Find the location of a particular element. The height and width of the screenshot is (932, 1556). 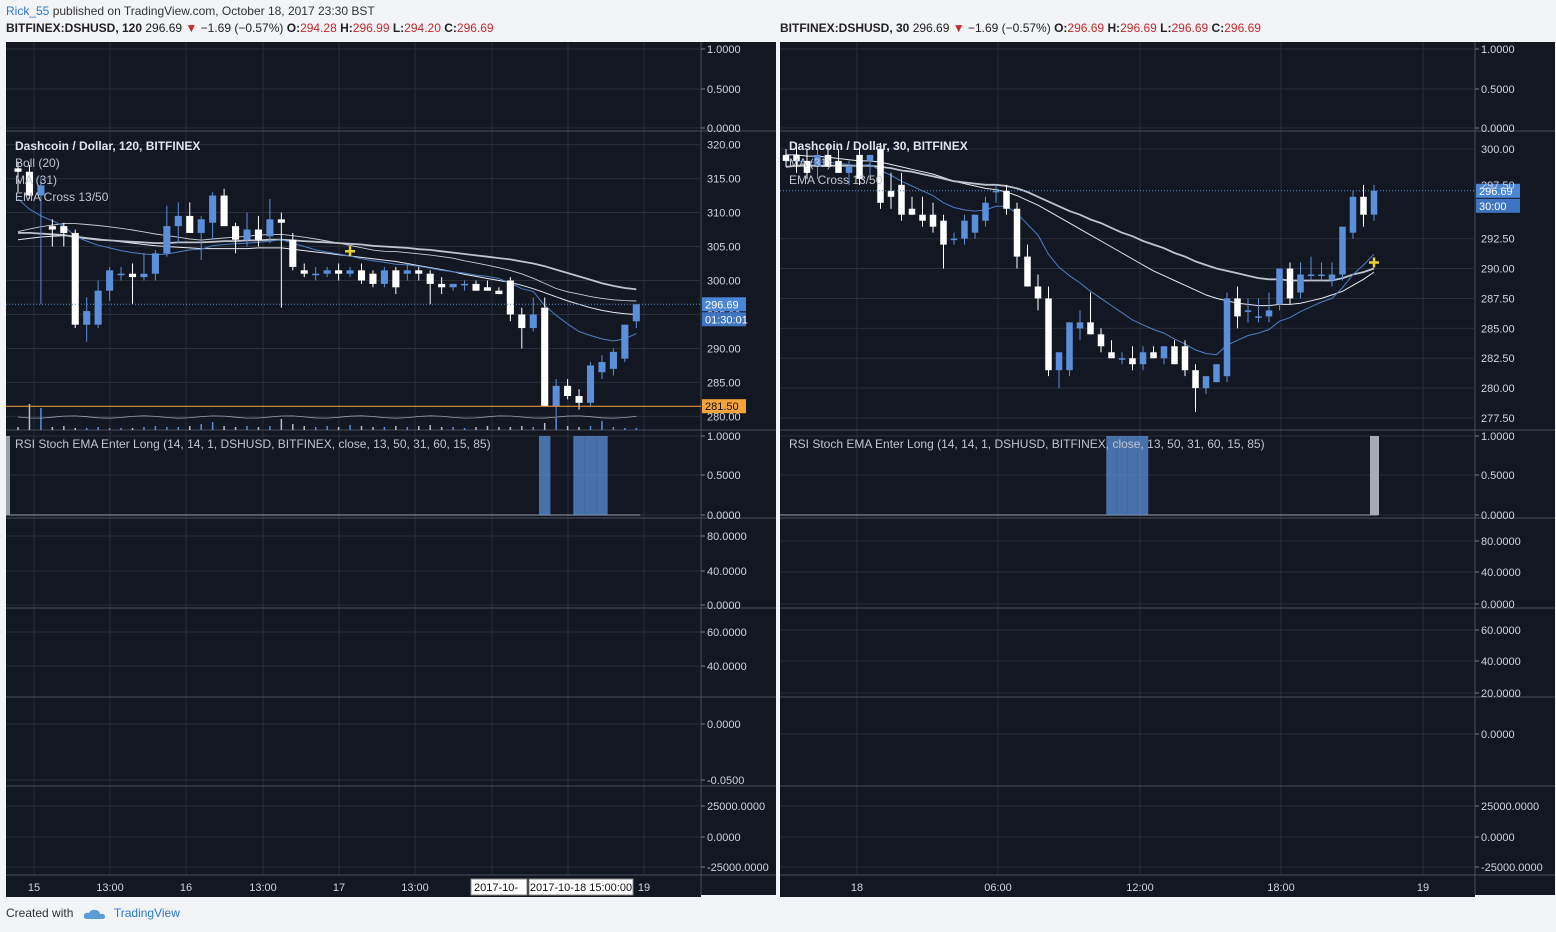

legend-change: −1.69 (−0.57%) is located at coordinates (242, 28).